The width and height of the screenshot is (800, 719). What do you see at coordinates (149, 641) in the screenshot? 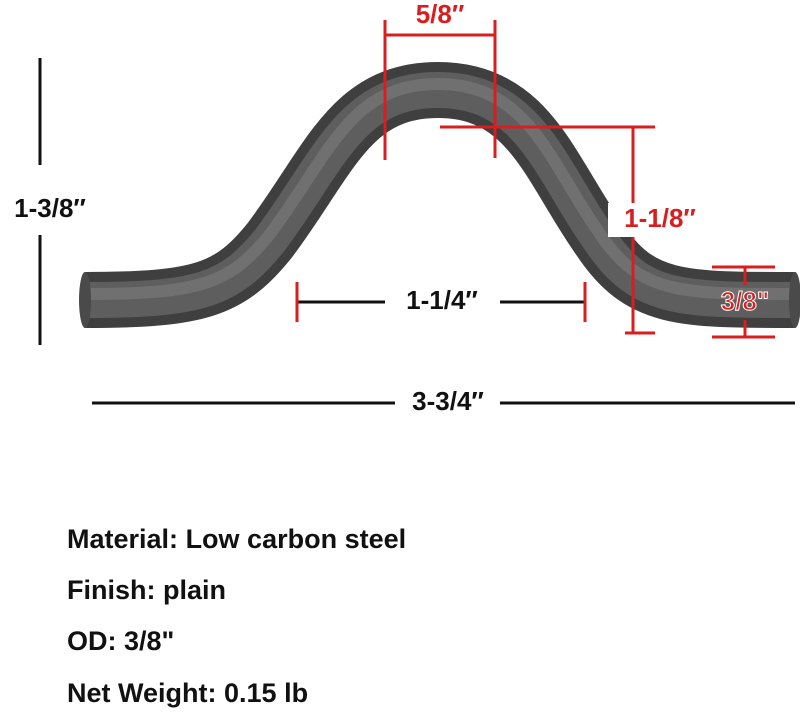
I see `spec-value: 3/8"` at bounding box center [149, 641].